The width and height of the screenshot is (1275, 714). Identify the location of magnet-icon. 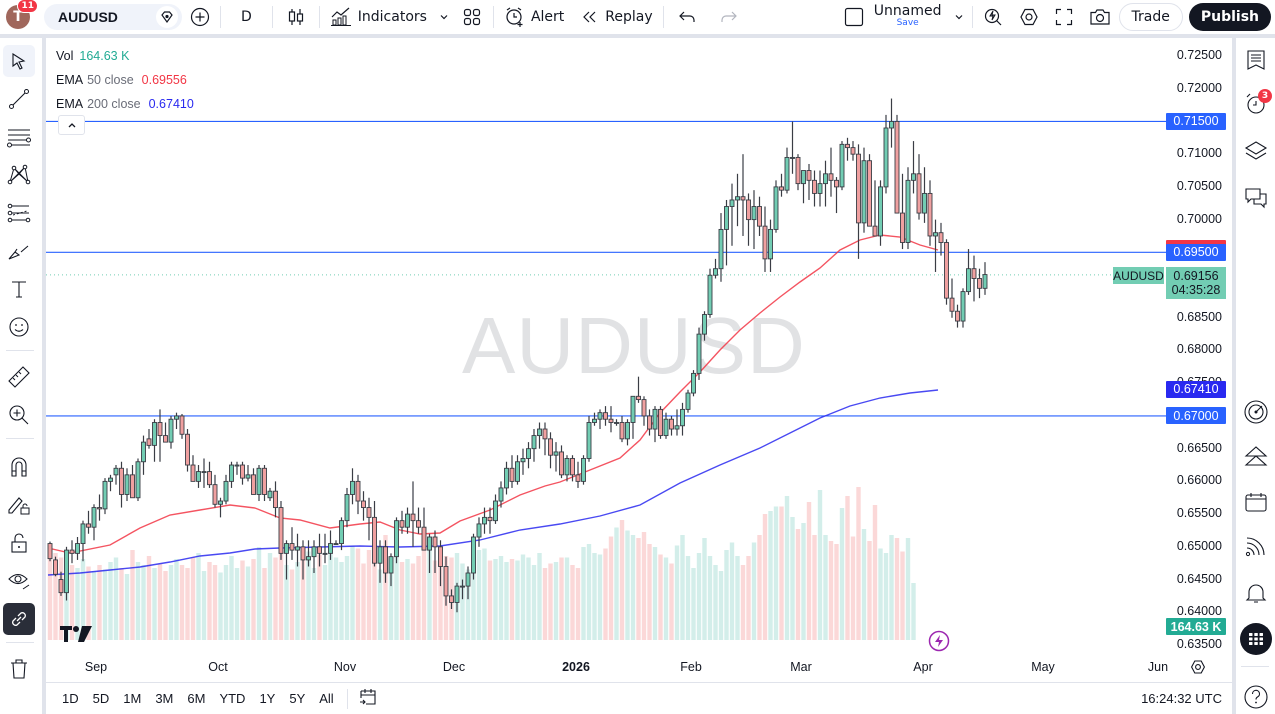
(19, 467).